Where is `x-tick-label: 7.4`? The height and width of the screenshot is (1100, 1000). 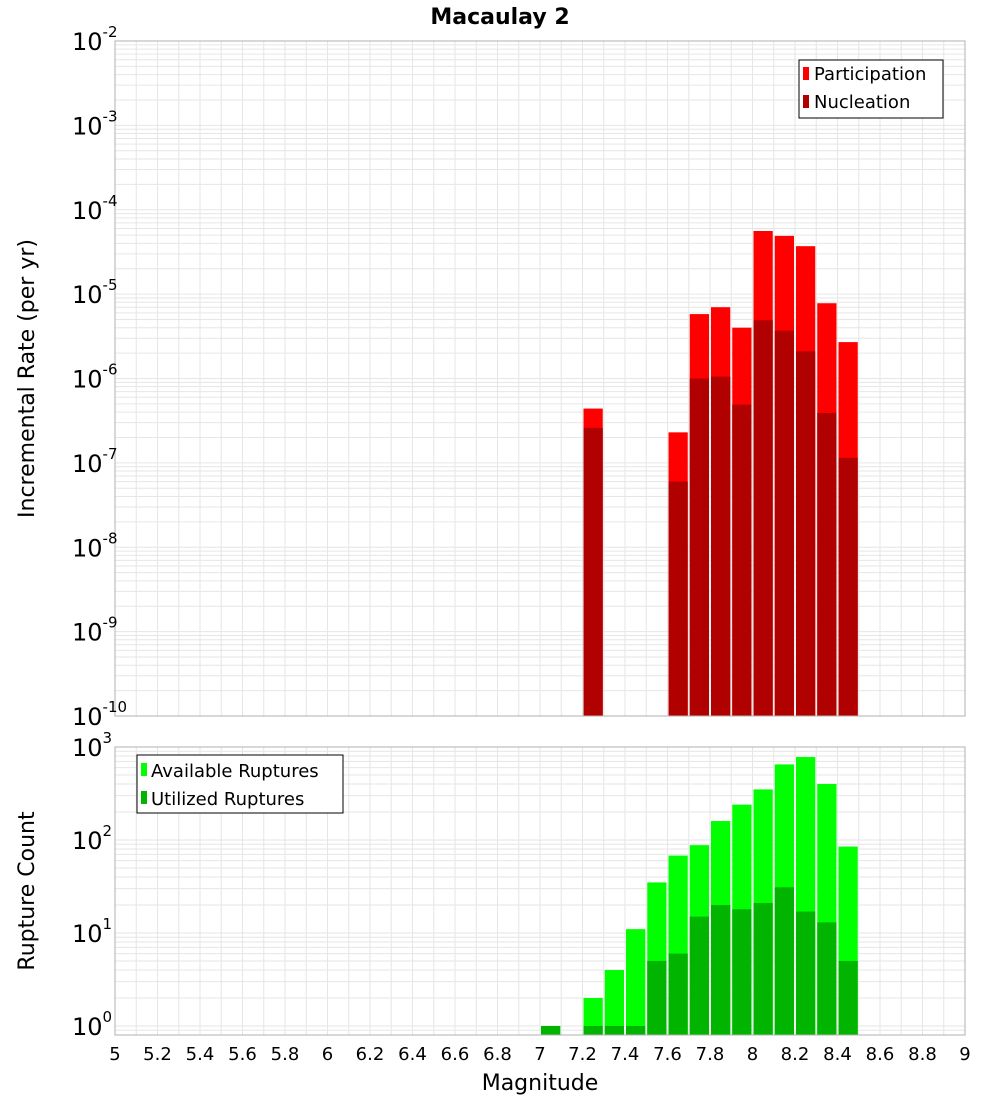
x-tick-label: 7.4 is located at coordinates (625, 1054).